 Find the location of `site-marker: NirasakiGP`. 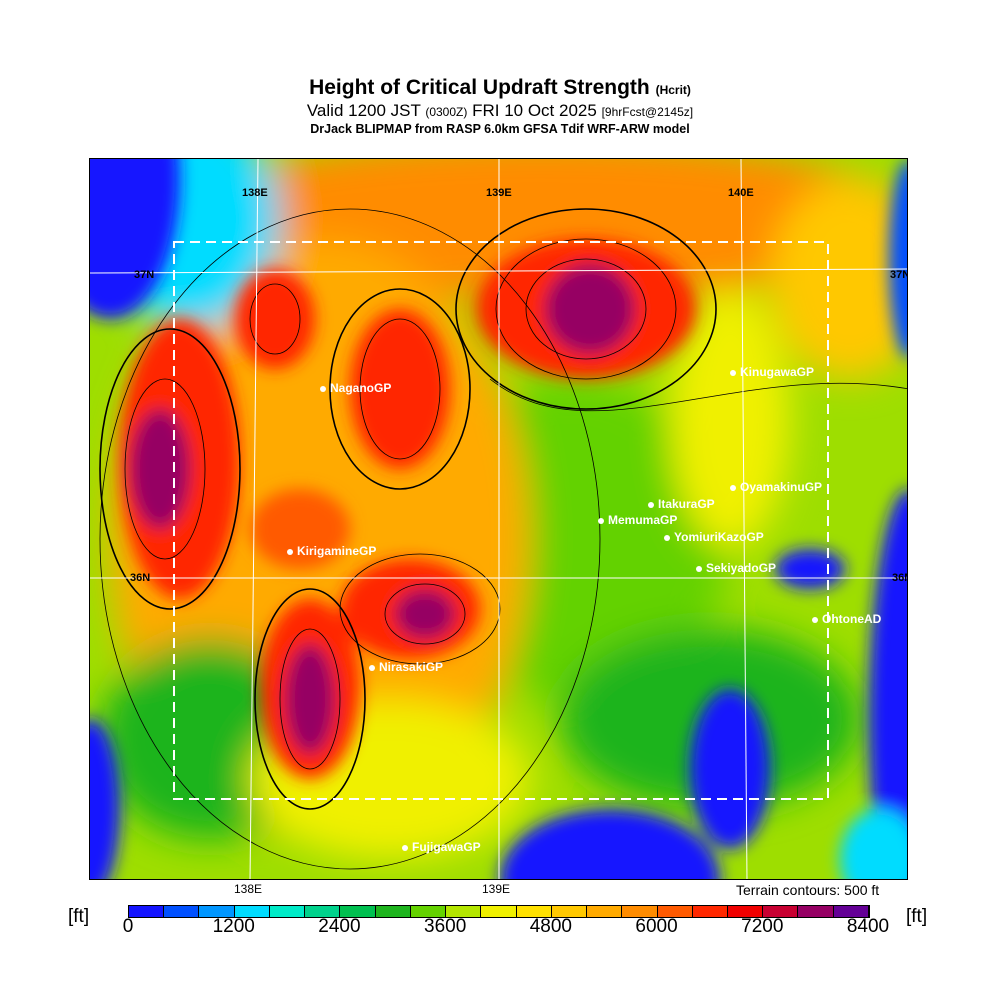

site-marker: NirasakiGP is located at coordinates (406, 667).